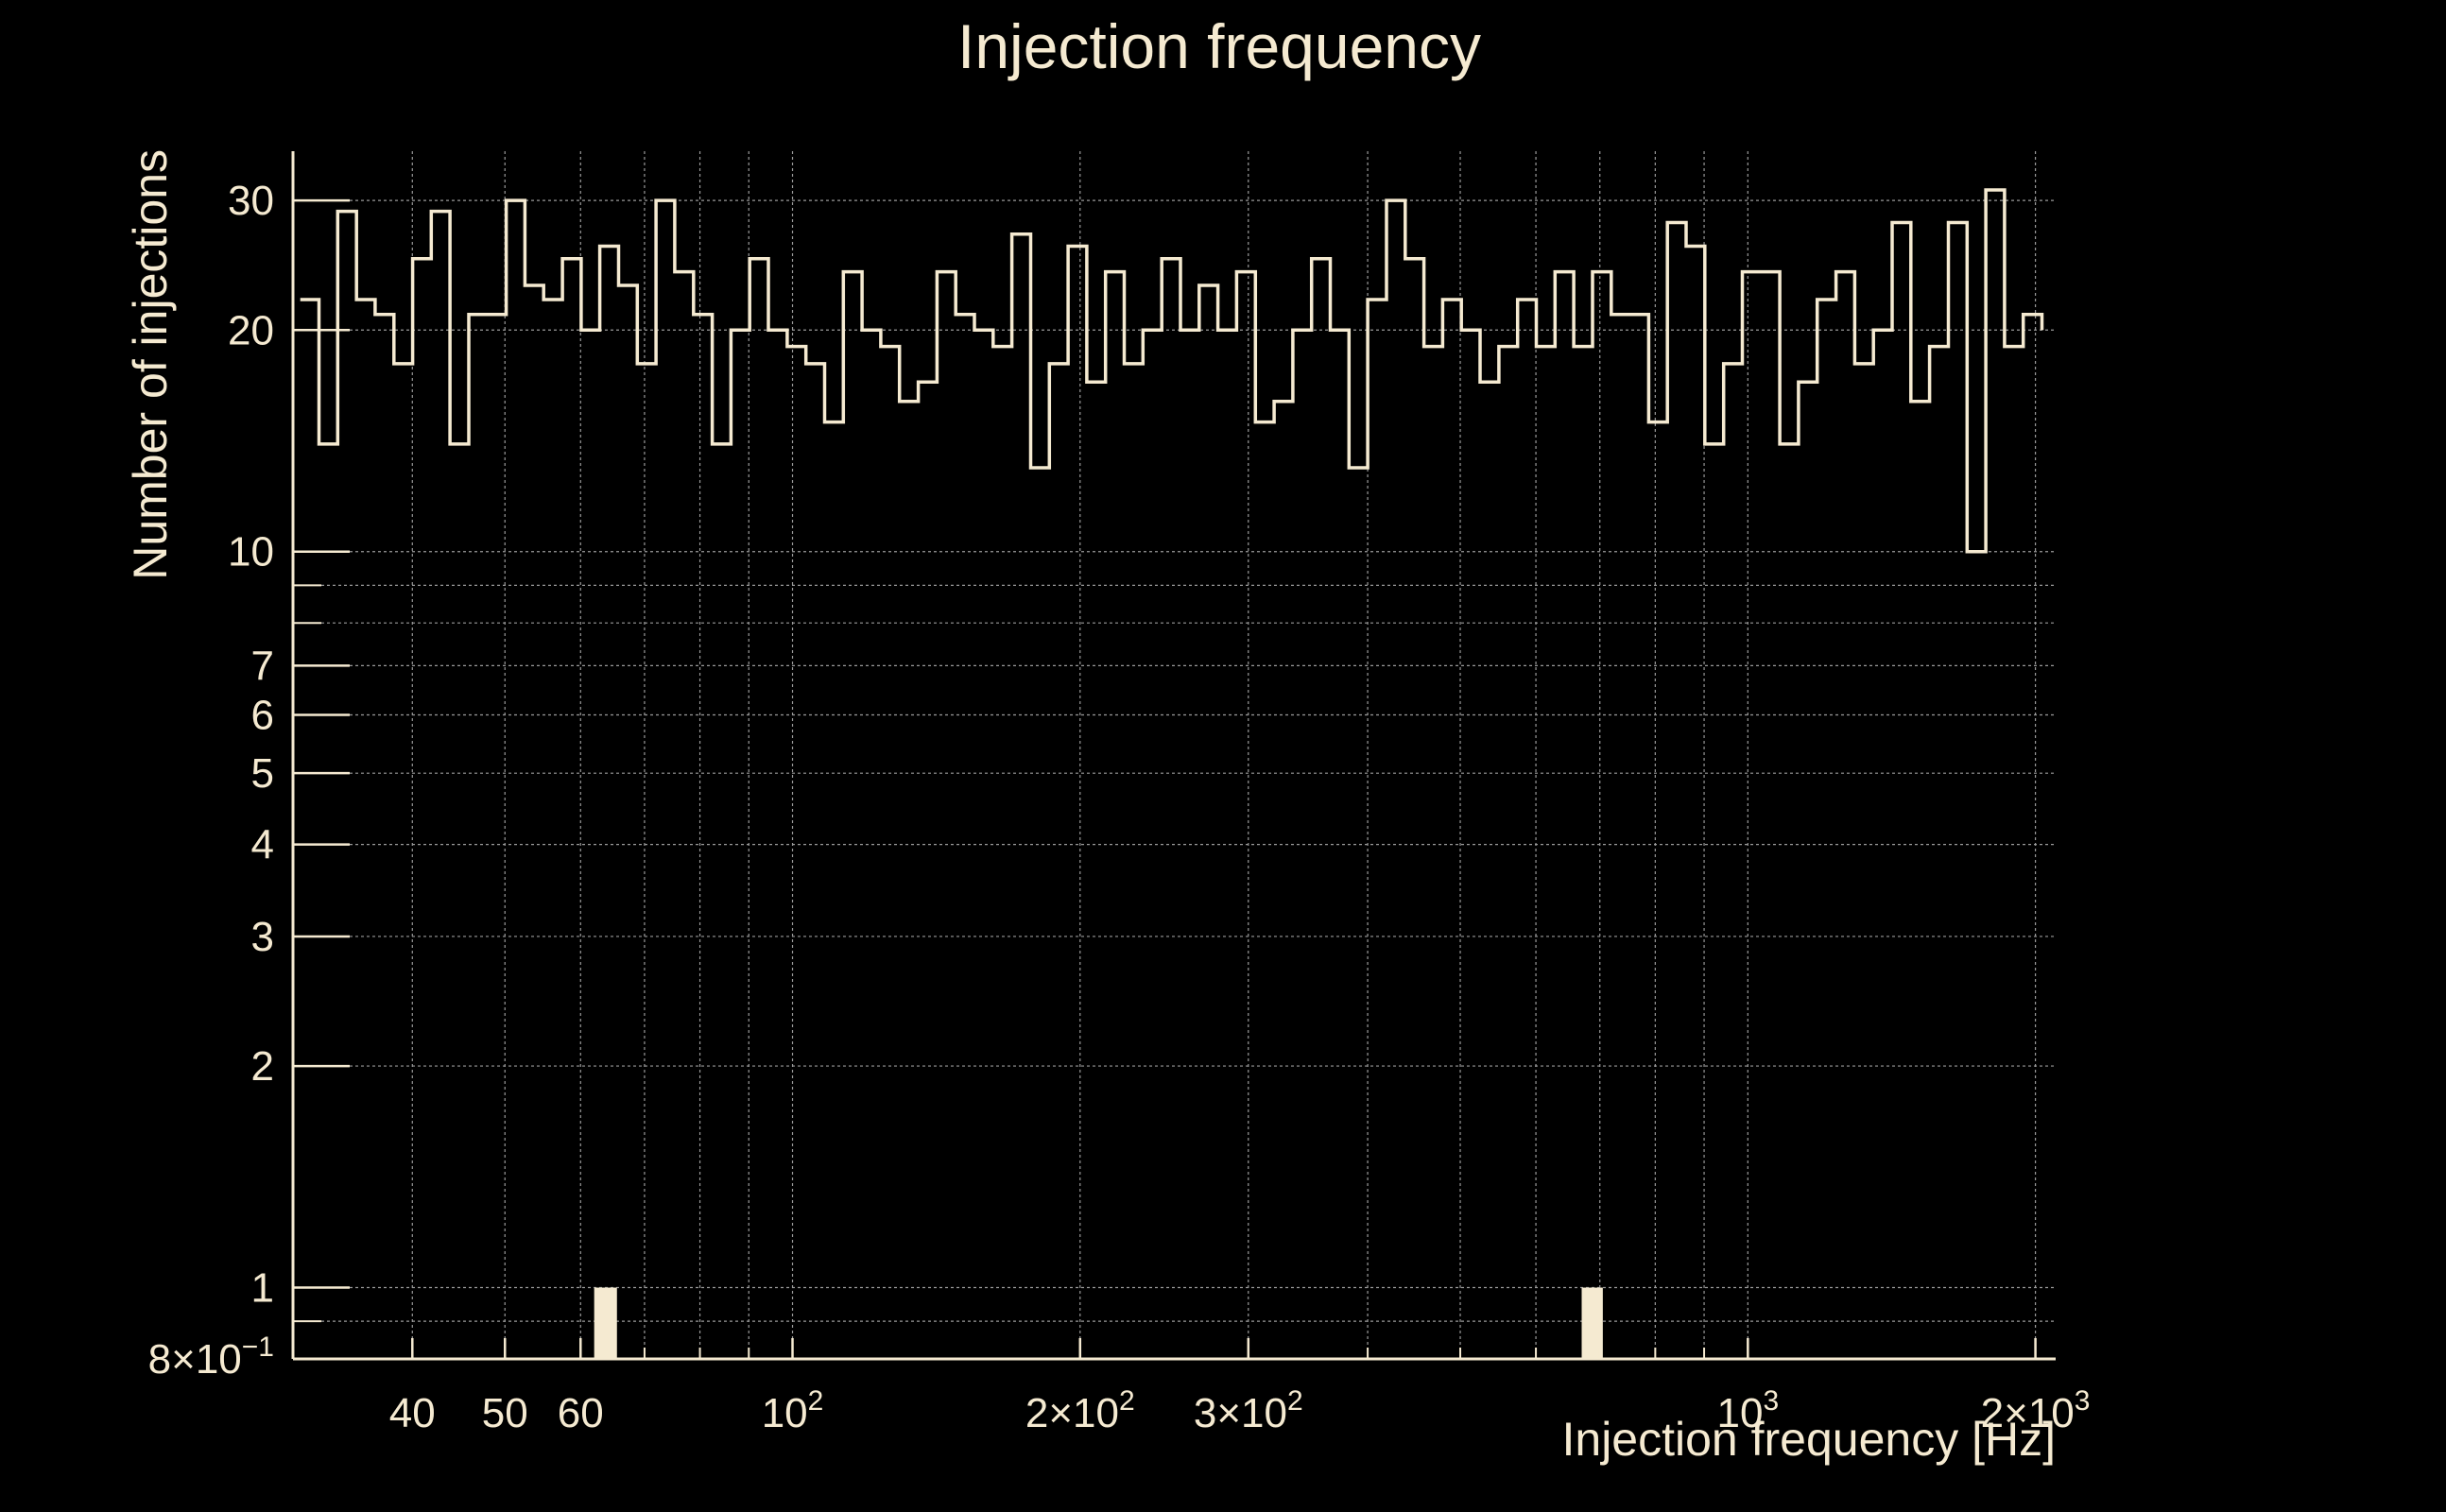 This screenshot has height=1512, width=2446. Describe the element at coordinates (1080, 1410) in the screenshot. I see `x-tick-label: 2×10²` at that location.